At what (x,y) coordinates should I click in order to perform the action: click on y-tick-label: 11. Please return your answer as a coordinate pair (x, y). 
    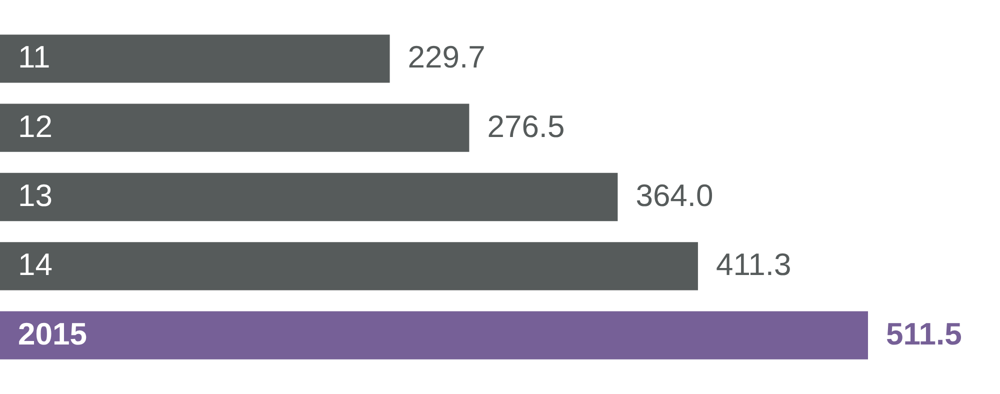
    Looking at the image, I should click on (34, 57).